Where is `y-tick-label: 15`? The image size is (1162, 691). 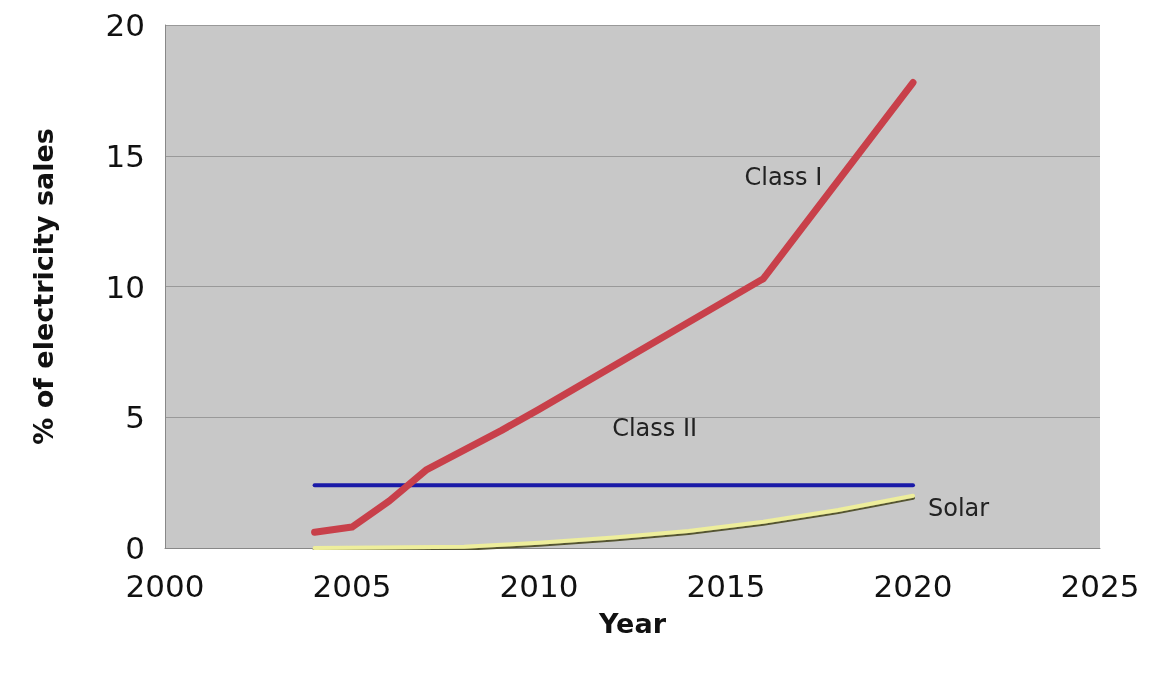 y-tick-label: 15 is located at coordinates (125, 155).